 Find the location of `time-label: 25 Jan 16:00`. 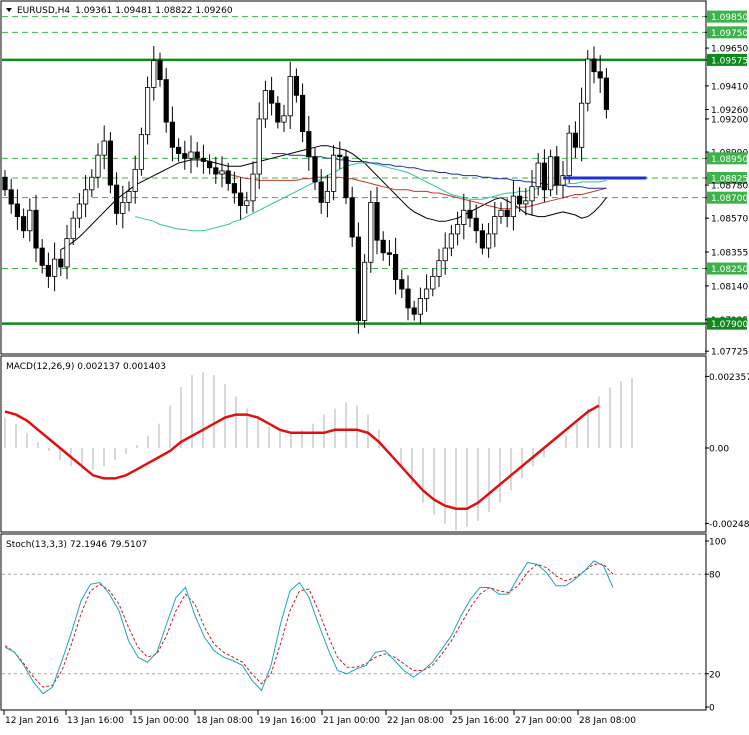

time-label: 25 Jan 16:00 is located at coordinates (480, 721).